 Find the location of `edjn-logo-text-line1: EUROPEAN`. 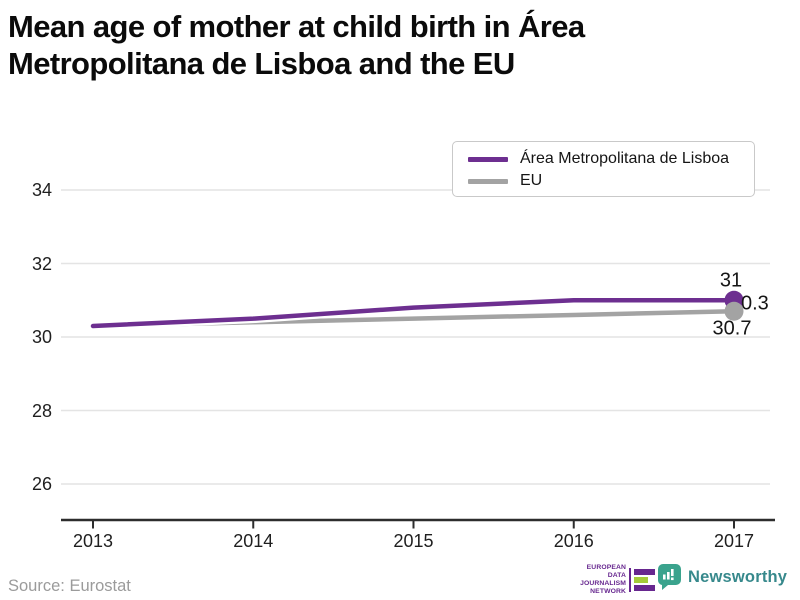

edjn-logo-text-line1: EUROPEAN is located at coordinates (606, 567).